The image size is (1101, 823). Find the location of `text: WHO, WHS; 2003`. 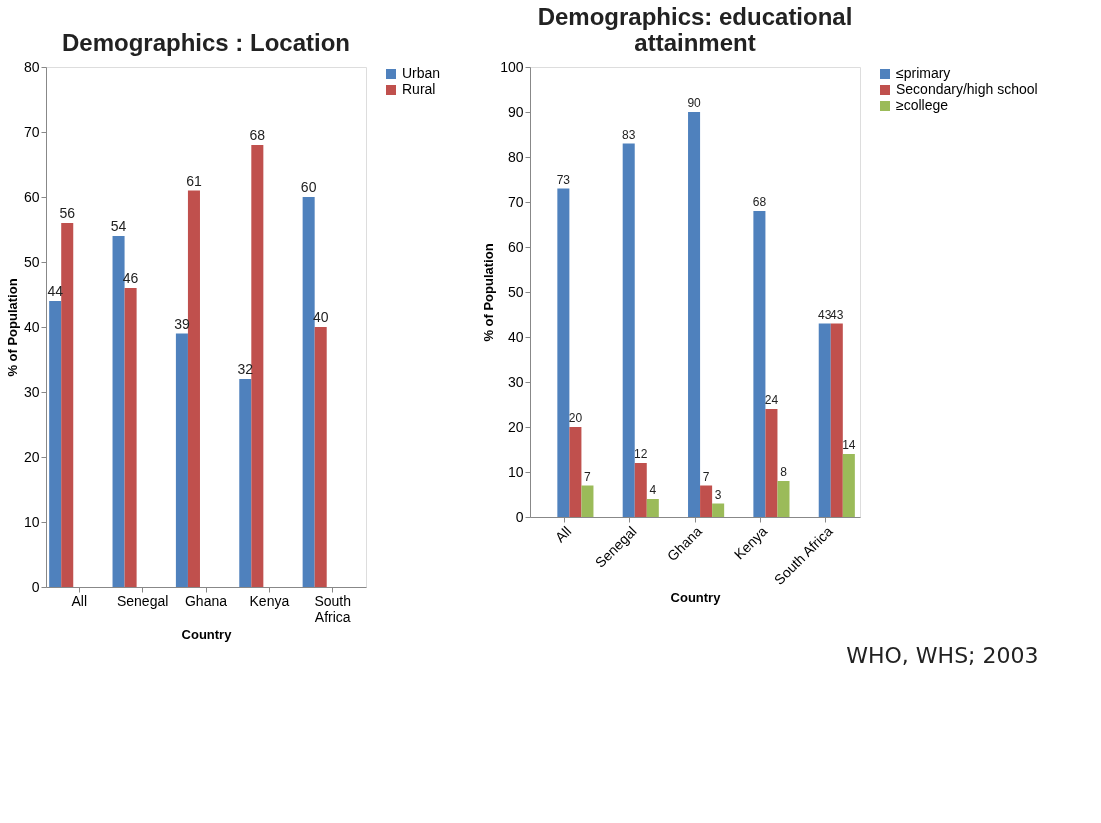

text: WHO, WHS; 2003 is located at coordinates (942, 655).